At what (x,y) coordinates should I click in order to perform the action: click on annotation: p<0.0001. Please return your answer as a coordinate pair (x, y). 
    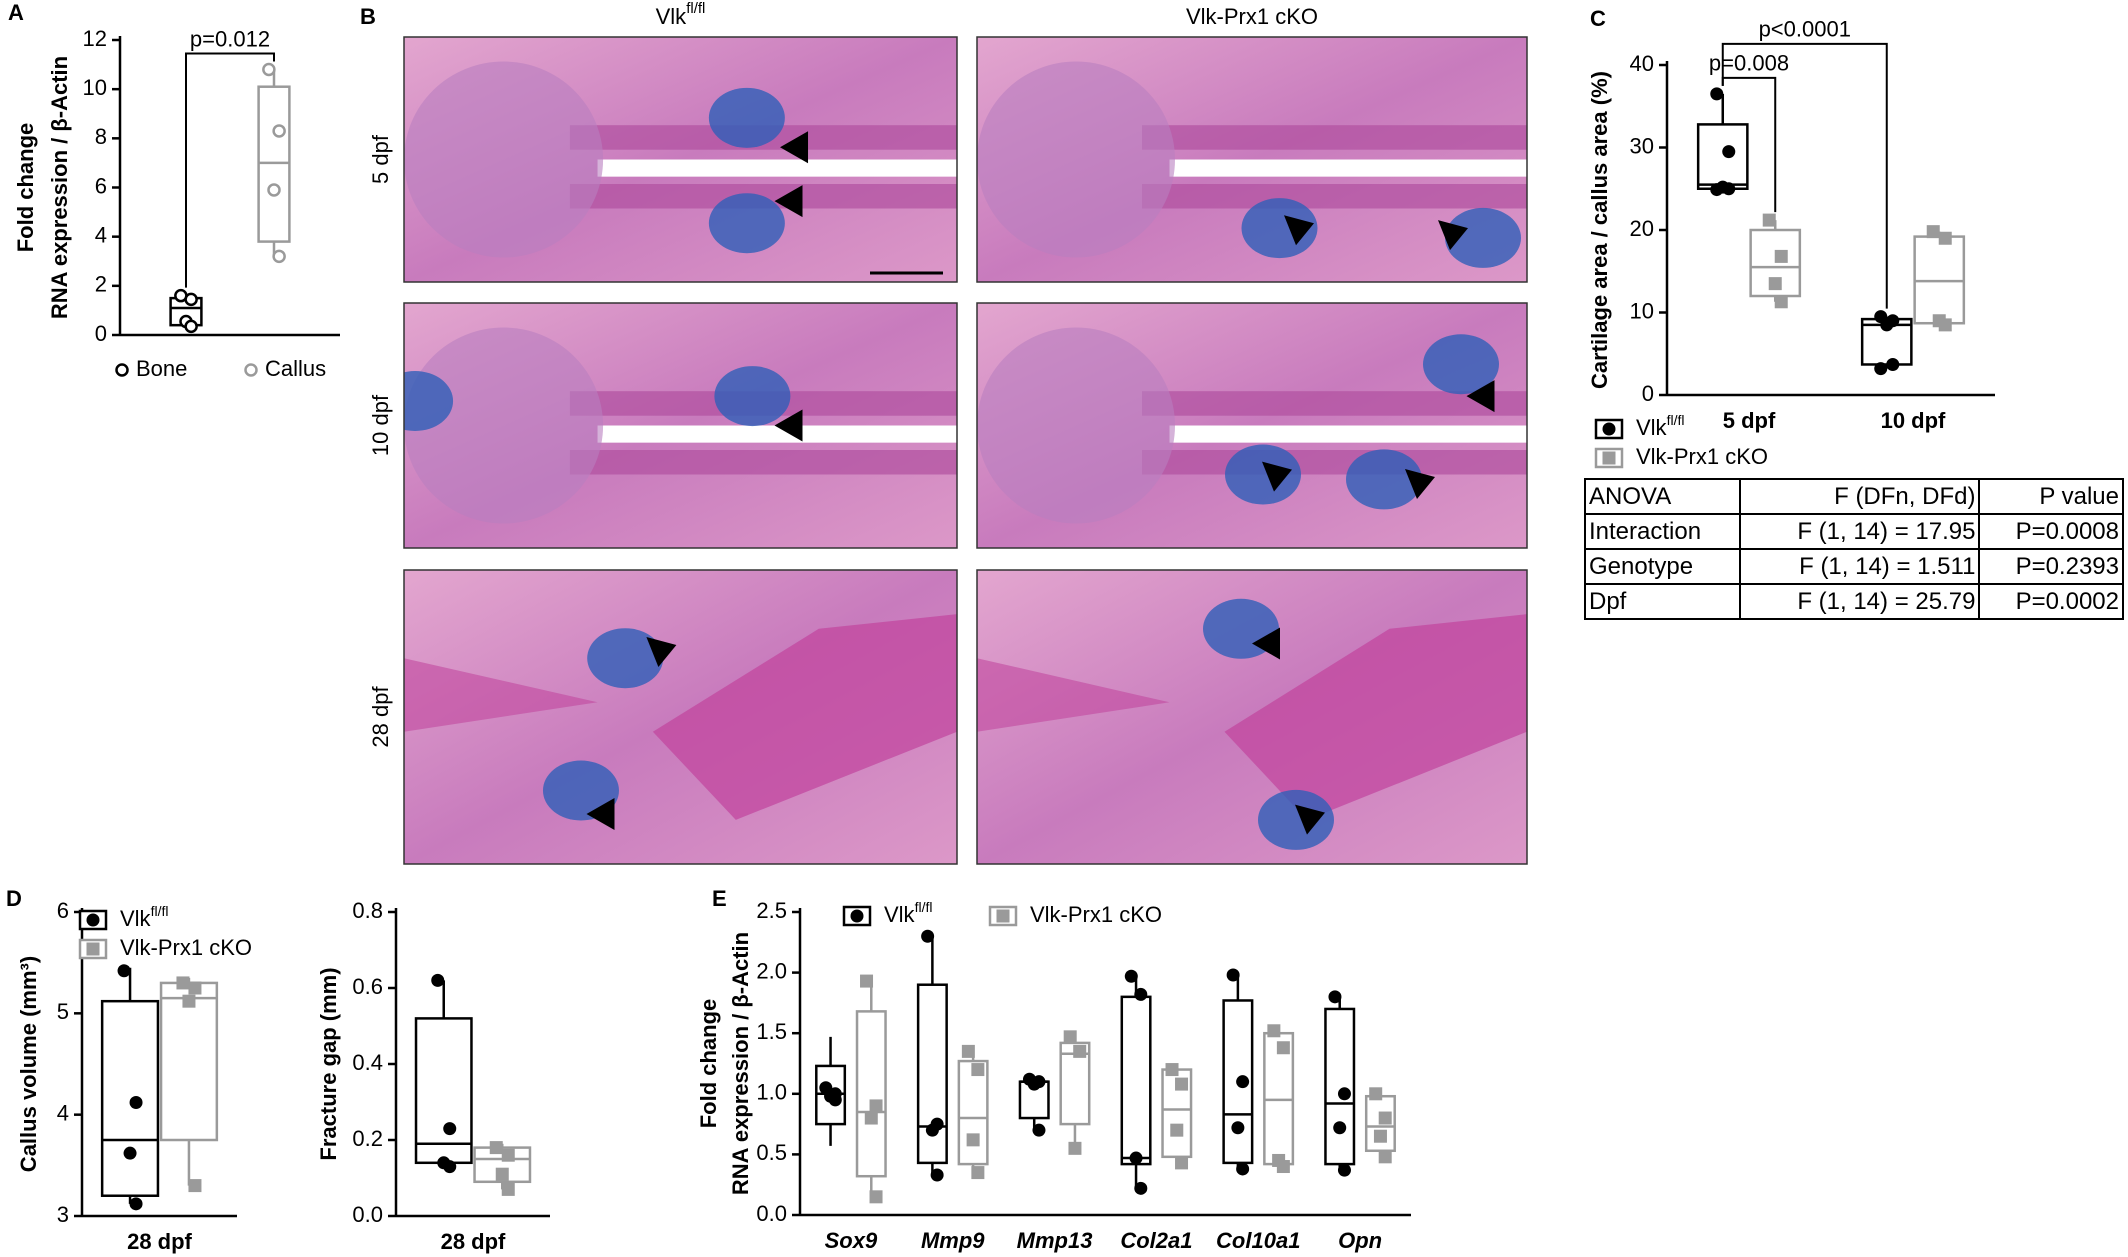
    Looking at the image, I should click on (1805, 29).